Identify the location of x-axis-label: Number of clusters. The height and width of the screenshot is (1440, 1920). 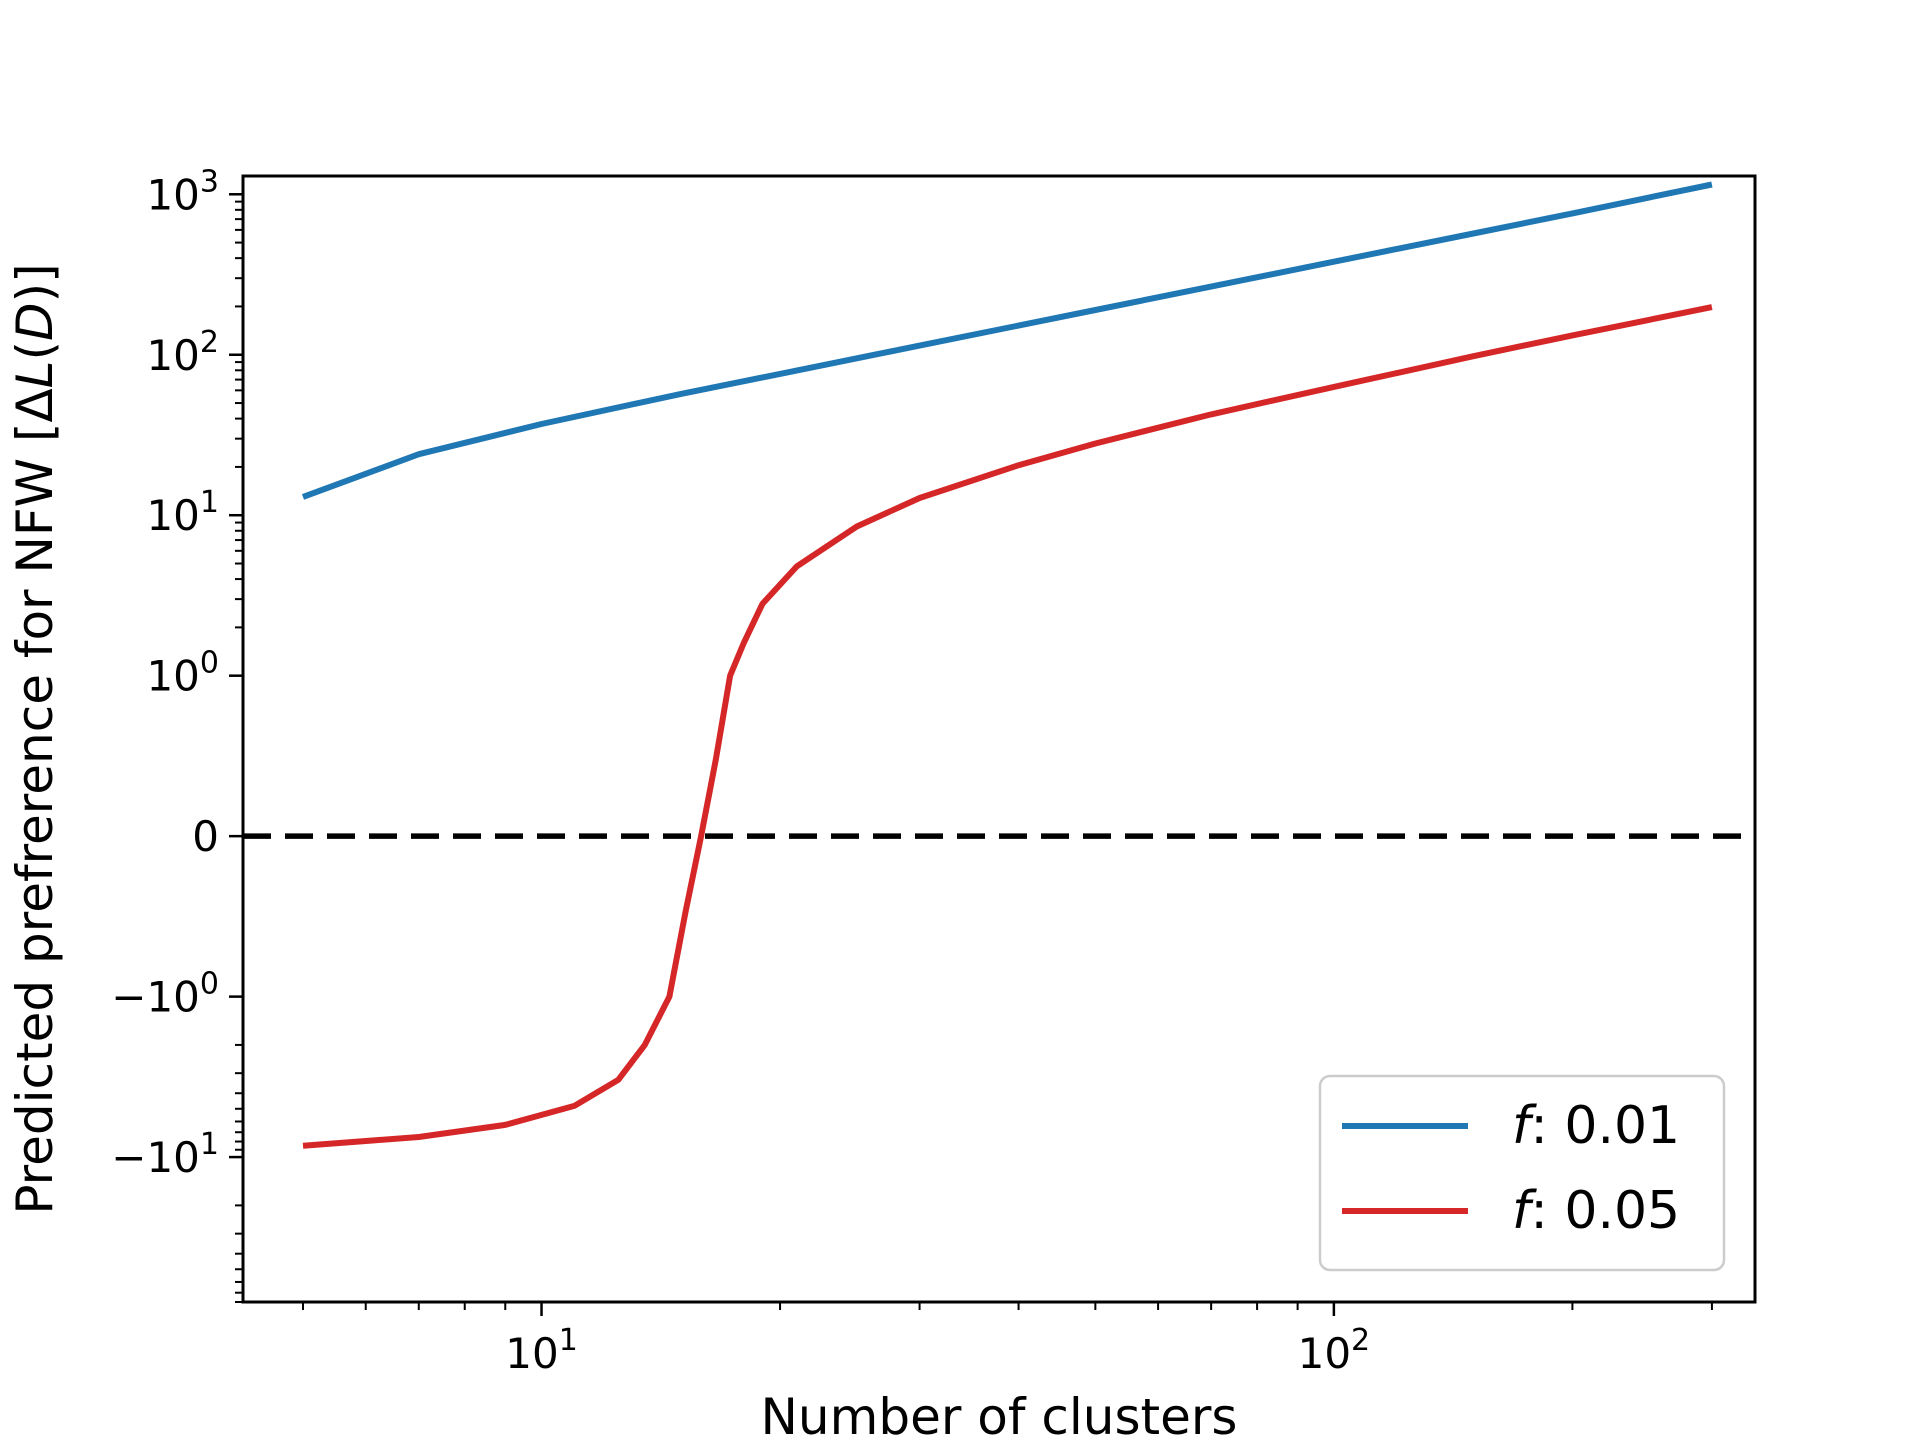
(999, 1414).